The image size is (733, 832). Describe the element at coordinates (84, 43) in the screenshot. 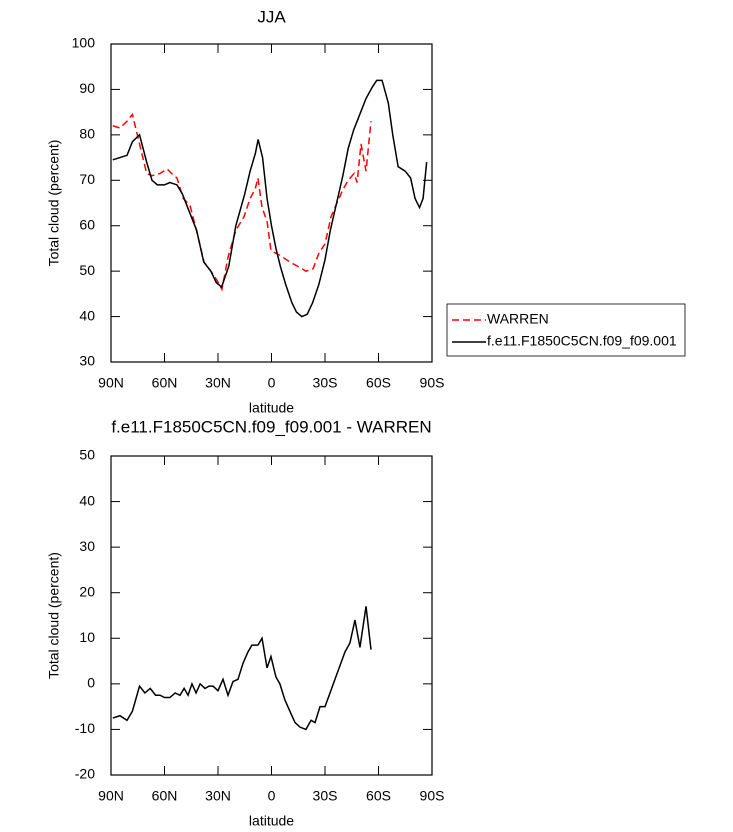

I see `y-tick-label: 100` at that location.